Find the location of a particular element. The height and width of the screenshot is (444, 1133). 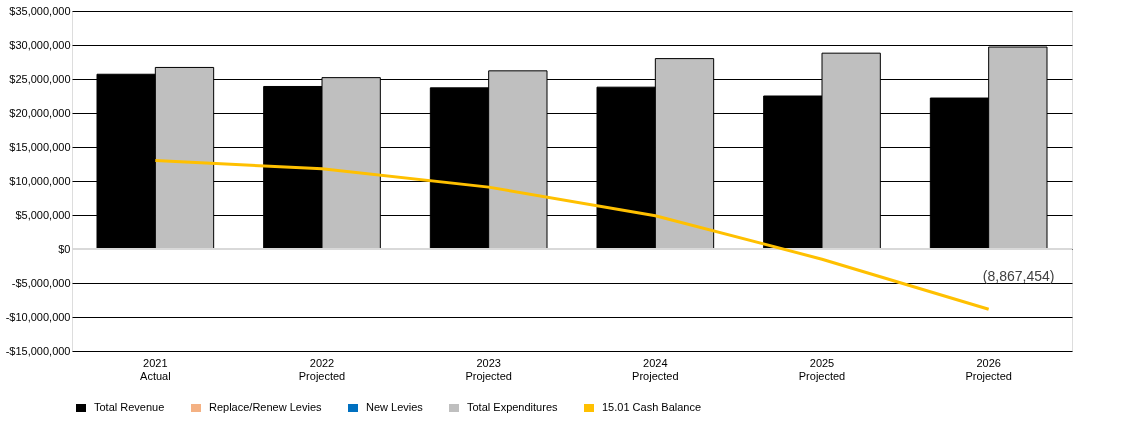

x-tick-label: 2022 Projected is located at coordinates (322, 369).